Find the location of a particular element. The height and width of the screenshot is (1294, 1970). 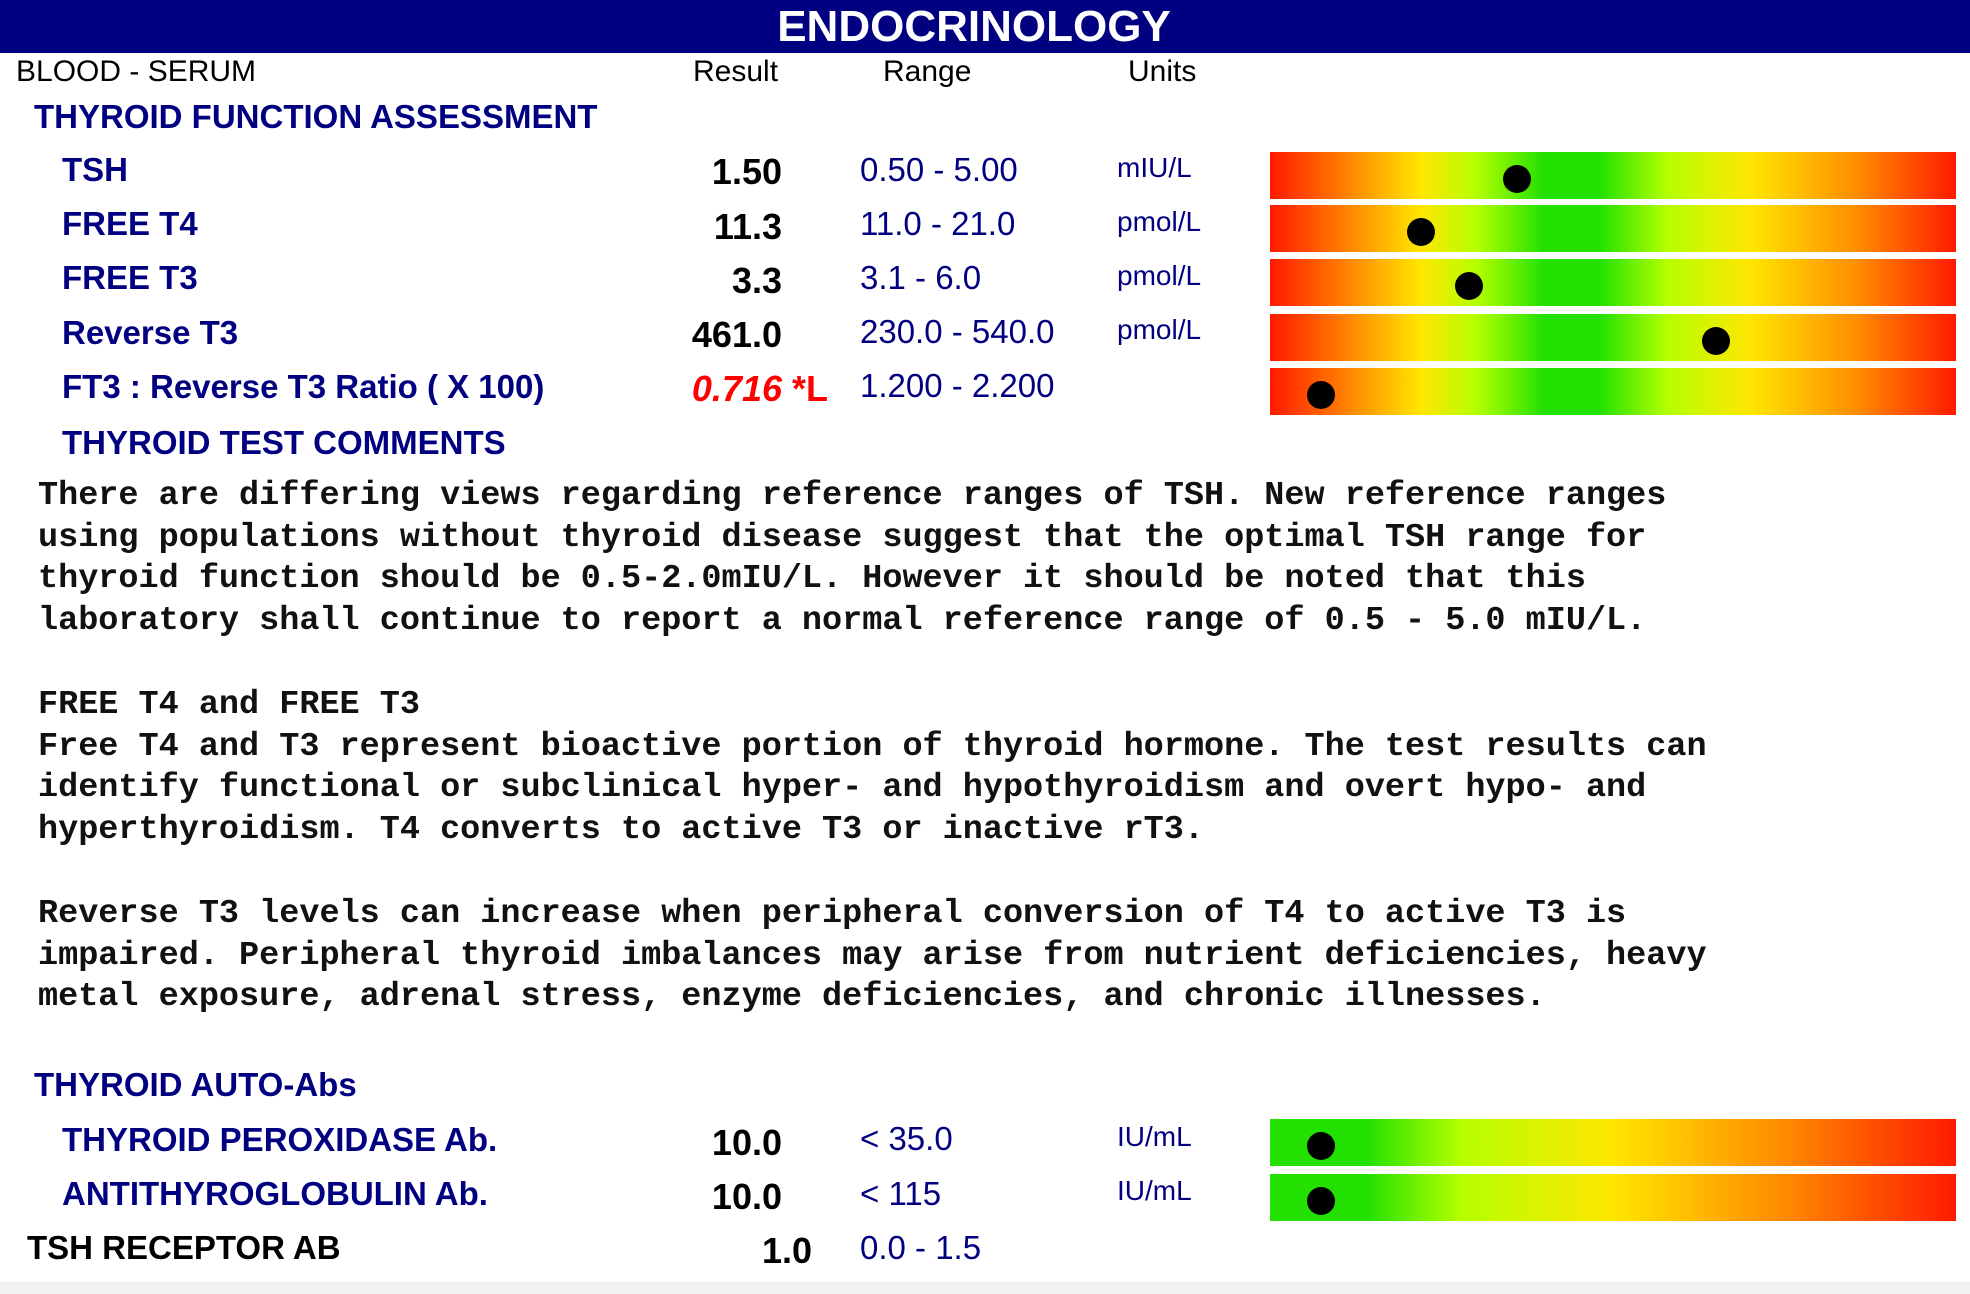

test-result: 1.50 is located at coordinates (746, 171).